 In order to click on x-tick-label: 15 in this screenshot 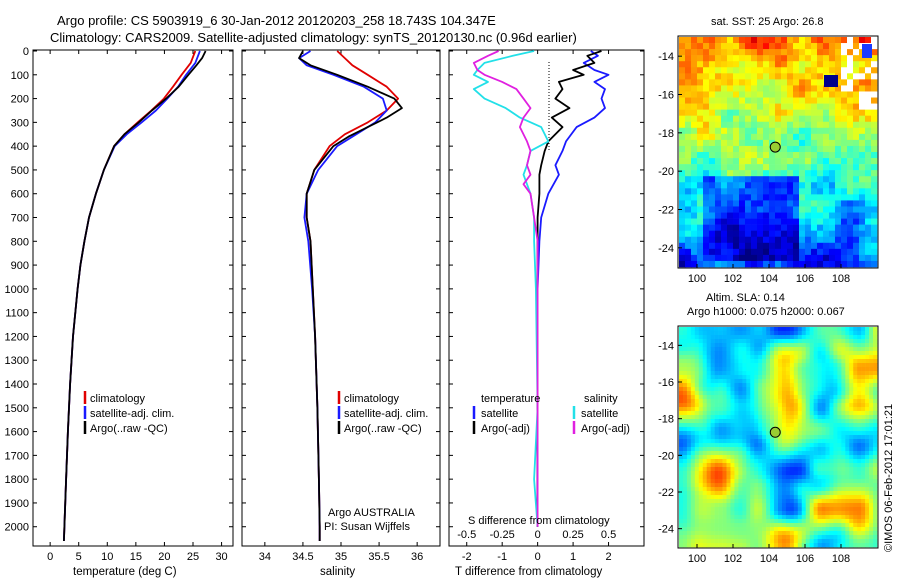, I will do `click(136, 557)`.